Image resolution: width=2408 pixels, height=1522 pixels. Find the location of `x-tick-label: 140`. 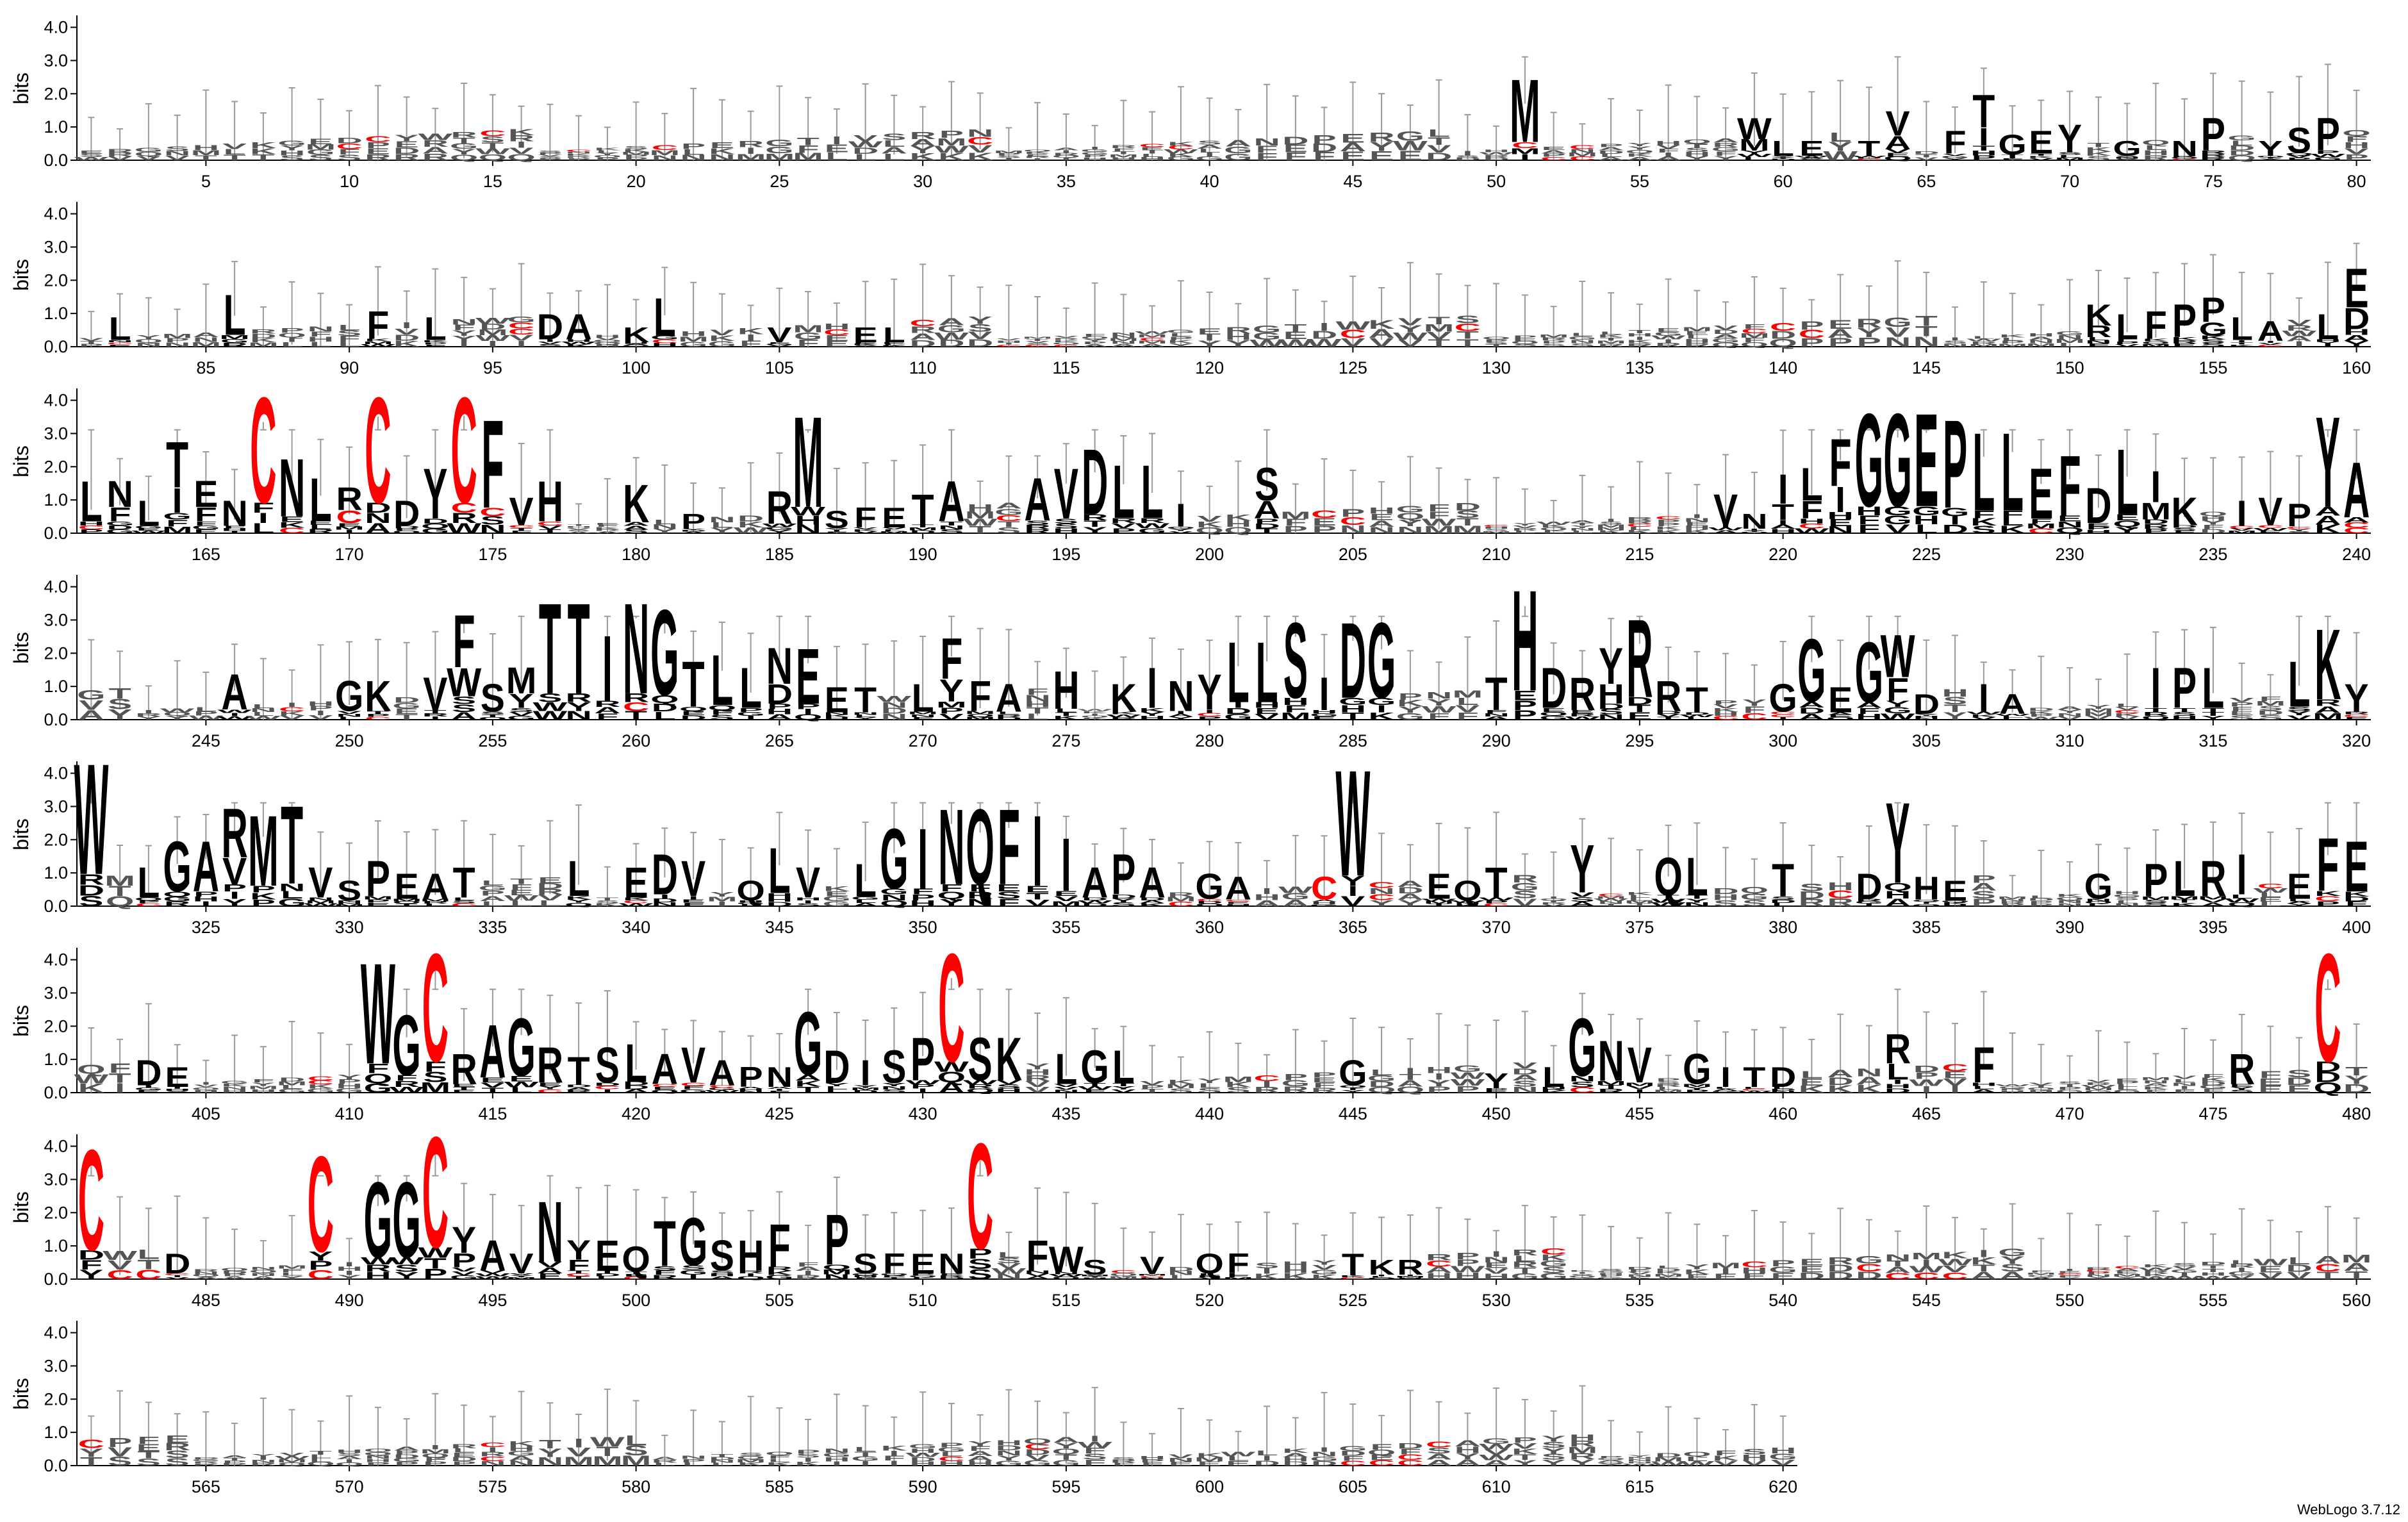

x-tick-label: 140 is located at coordinates (1783, 367).